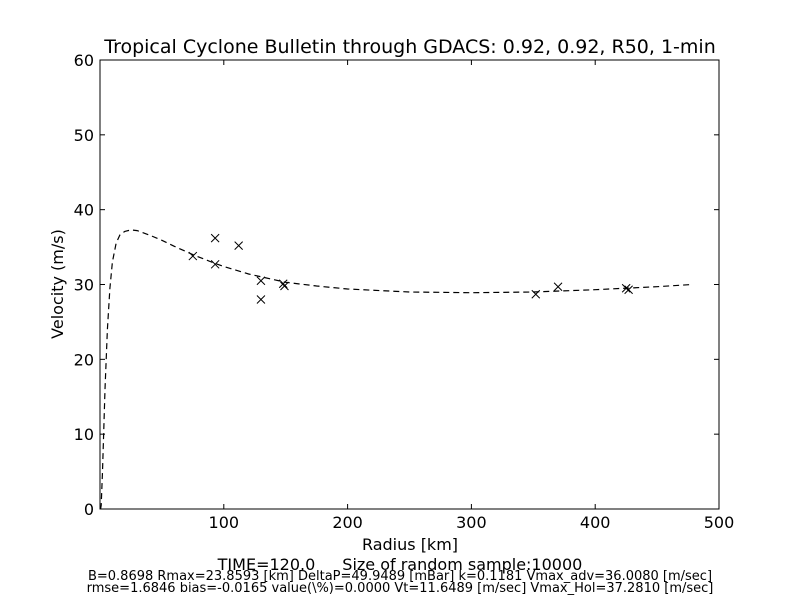 Image resolution: width=800 pixels, height=600 pixels. What do you see at coordinates (84, 434) in the screenshot?
I see `y-tick-label: 10` at bounding box center [84, 434].